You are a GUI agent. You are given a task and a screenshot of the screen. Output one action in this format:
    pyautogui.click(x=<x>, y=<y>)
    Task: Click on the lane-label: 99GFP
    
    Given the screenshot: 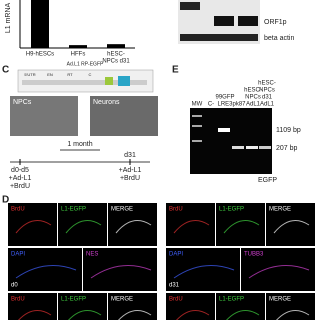 What is the action you would take?
    pyautogui.click(x=224, y=98)
    